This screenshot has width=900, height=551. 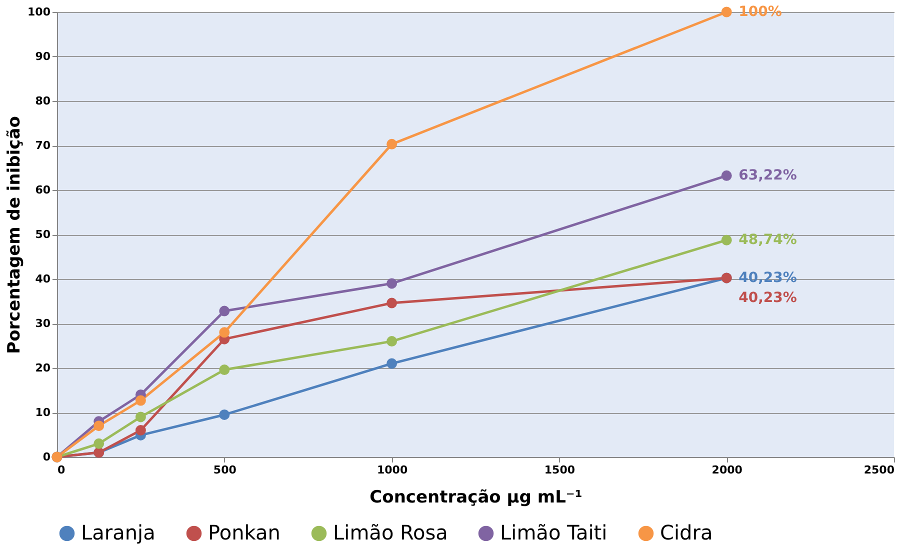 What do you see at coordinates (39, 12) in the screenshot?
I see `y-tick-label: 100` at bounding box center [39, 12].